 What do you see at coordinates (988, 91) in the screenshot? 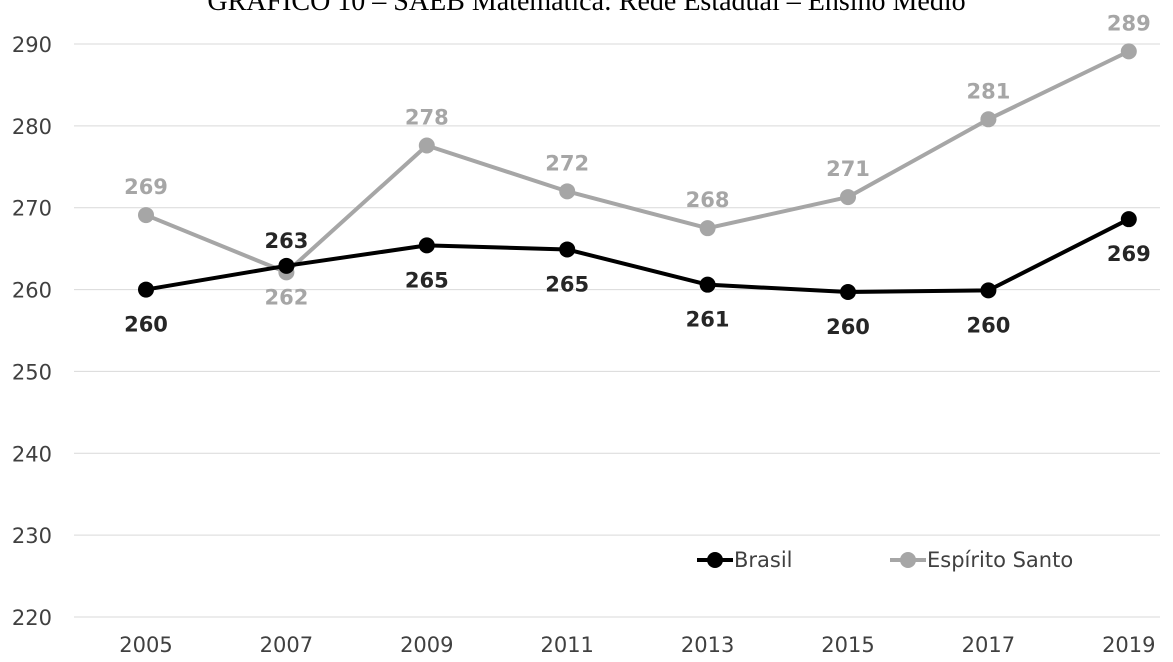
I see `data-label-espirito-santo: 281` at bounding box center [988, 91].